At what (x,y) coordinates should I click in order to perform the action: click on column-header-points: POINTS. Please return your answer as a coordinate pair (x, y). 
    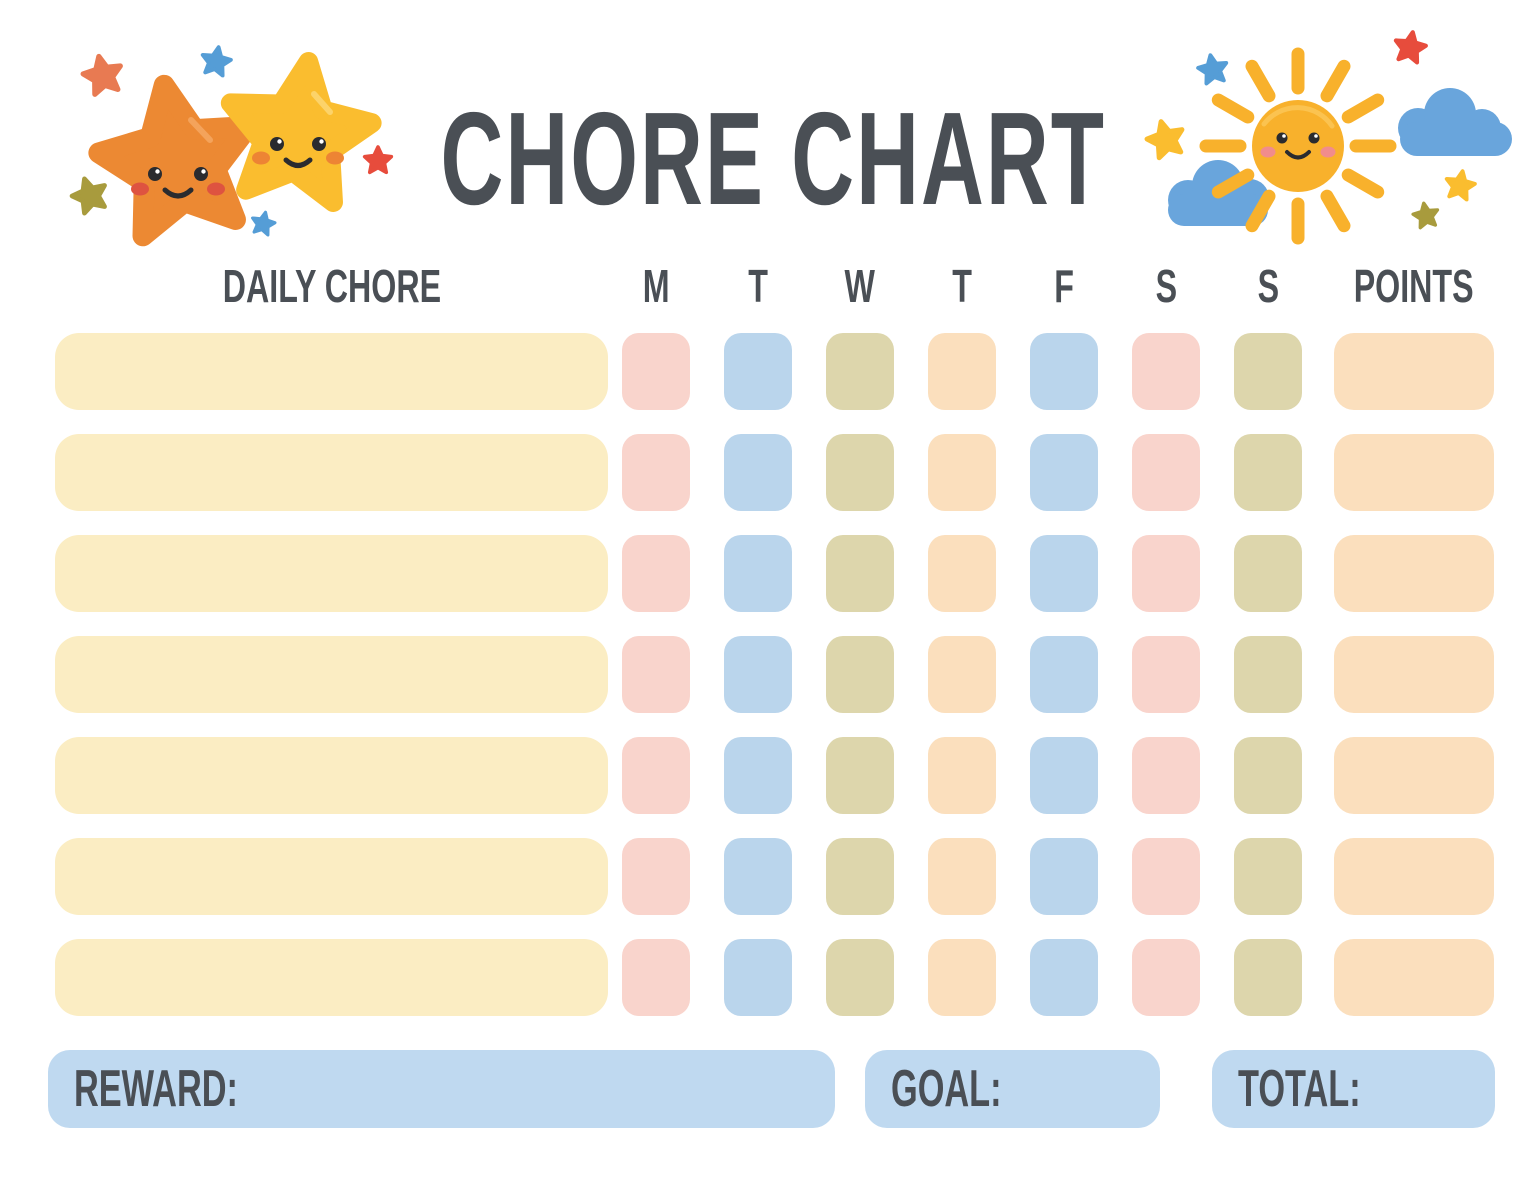
    Looking at the image, I should click on (1414, 286).